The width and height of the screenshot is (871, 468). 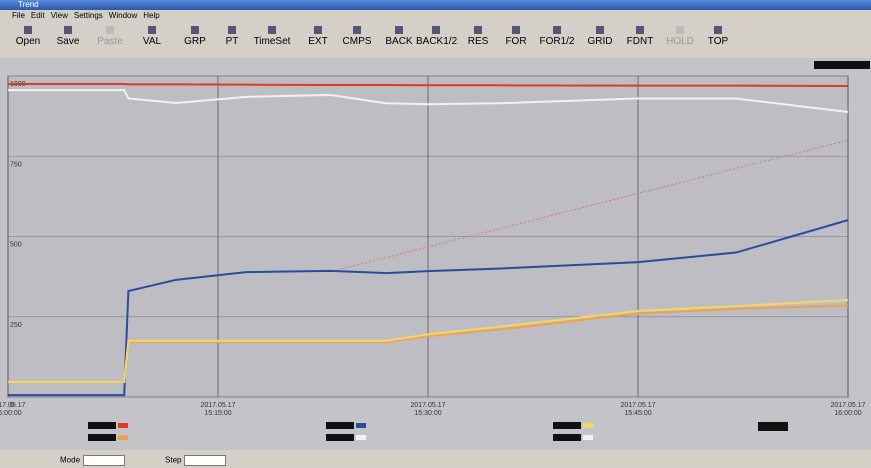 I want to click on menu-item: View, so click(x=59, y=15).